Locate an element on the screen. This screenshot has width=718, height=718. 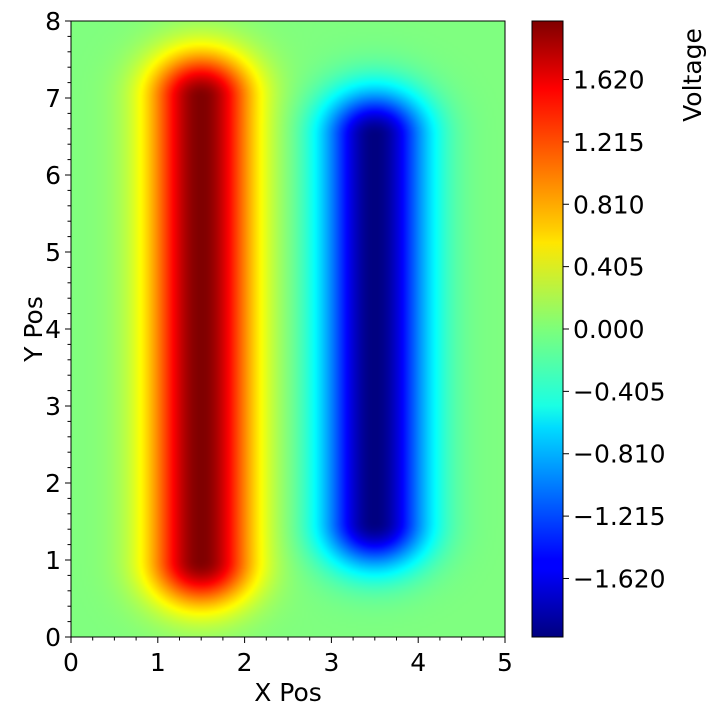
x-tick-label: 1 is located at coordinates (158, 662).